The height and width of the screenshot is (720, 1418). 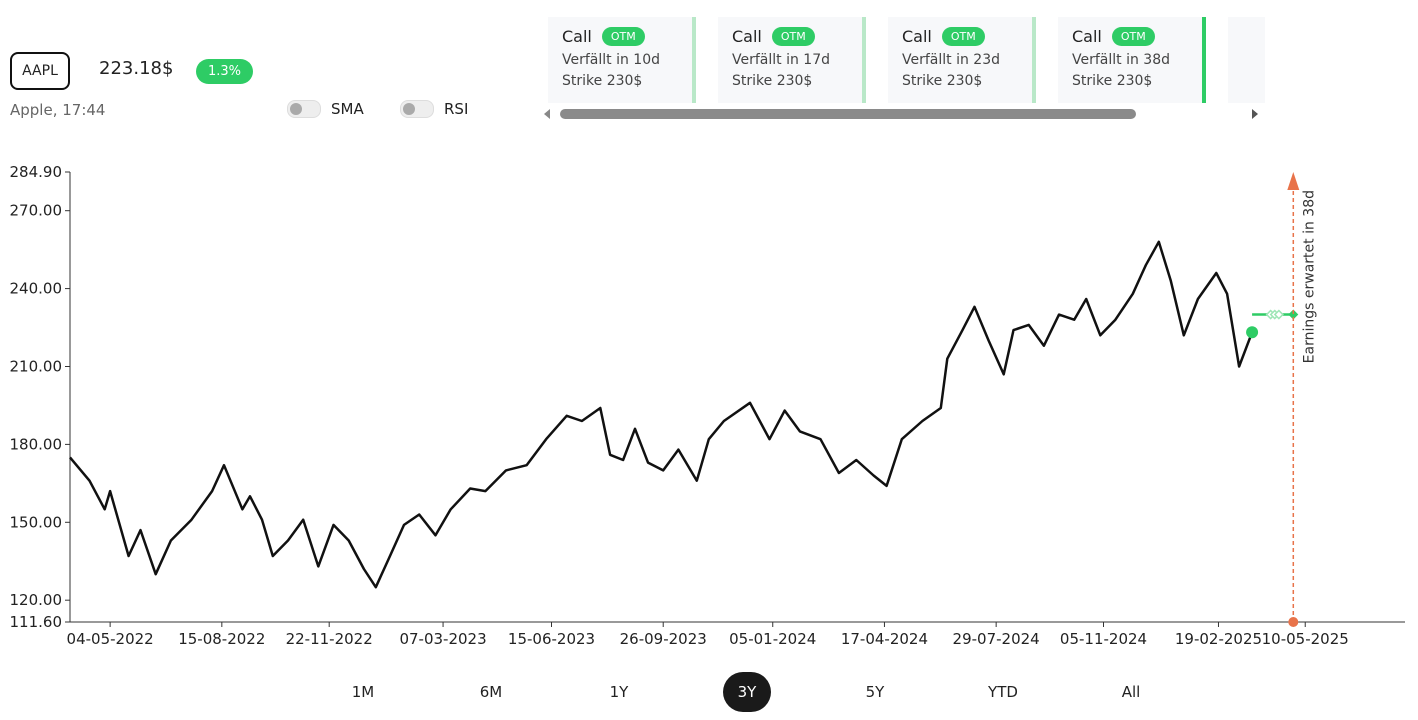 What do you see at coordinates (1103, 639) in the screenshot?
I see `x-tick-label: 05-11-2024` at bounding box center [1103, 639].